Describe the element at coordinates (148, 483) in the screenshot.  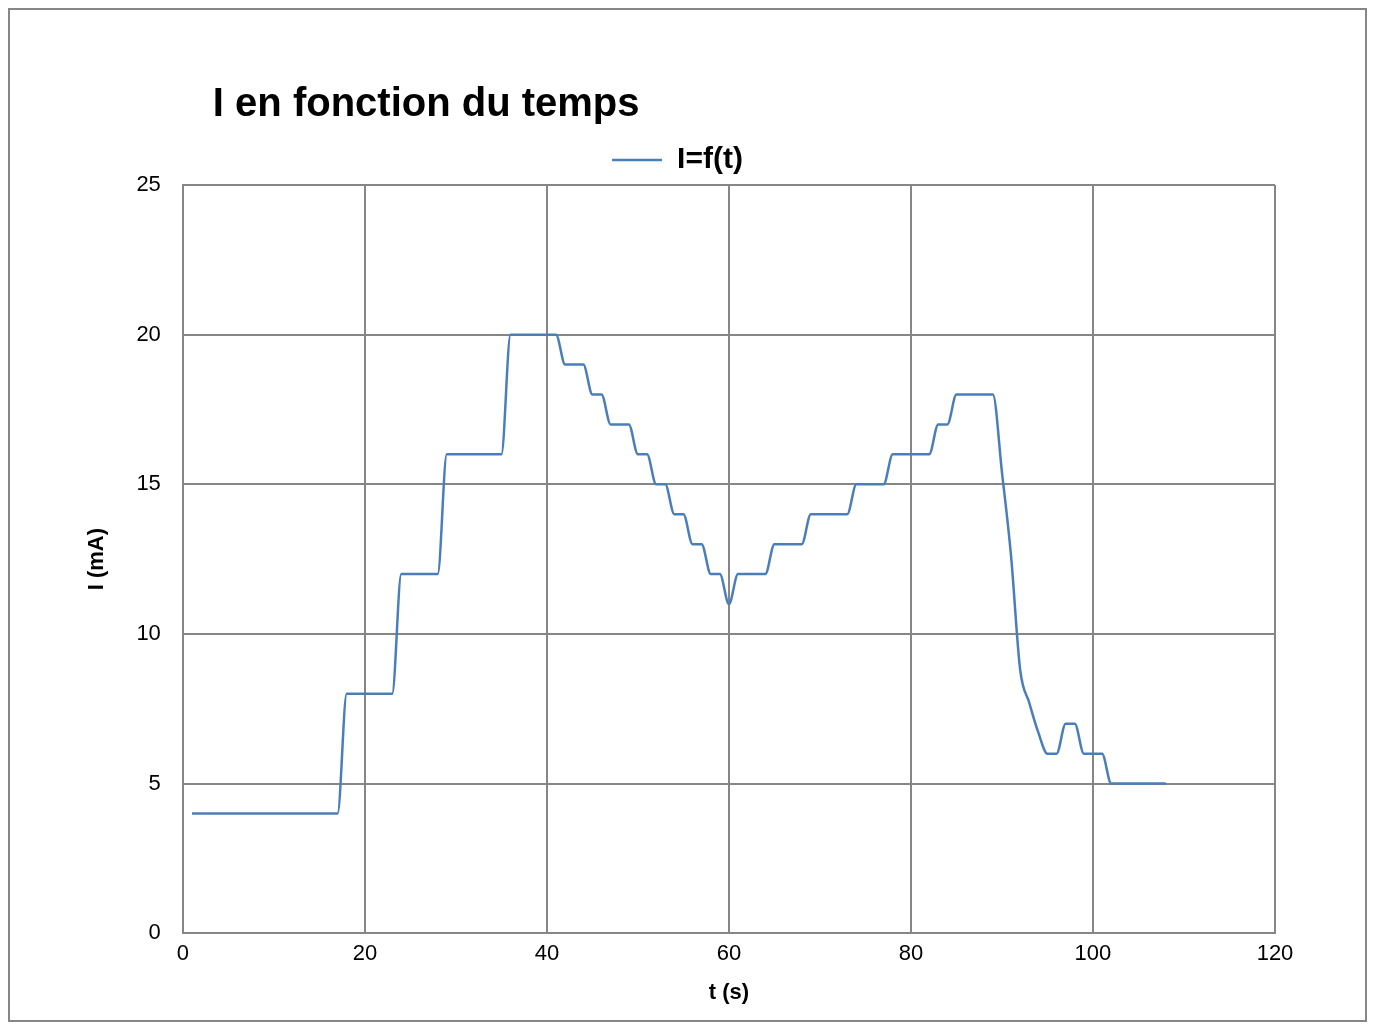
I see `y-tick-label: 15` at that location.